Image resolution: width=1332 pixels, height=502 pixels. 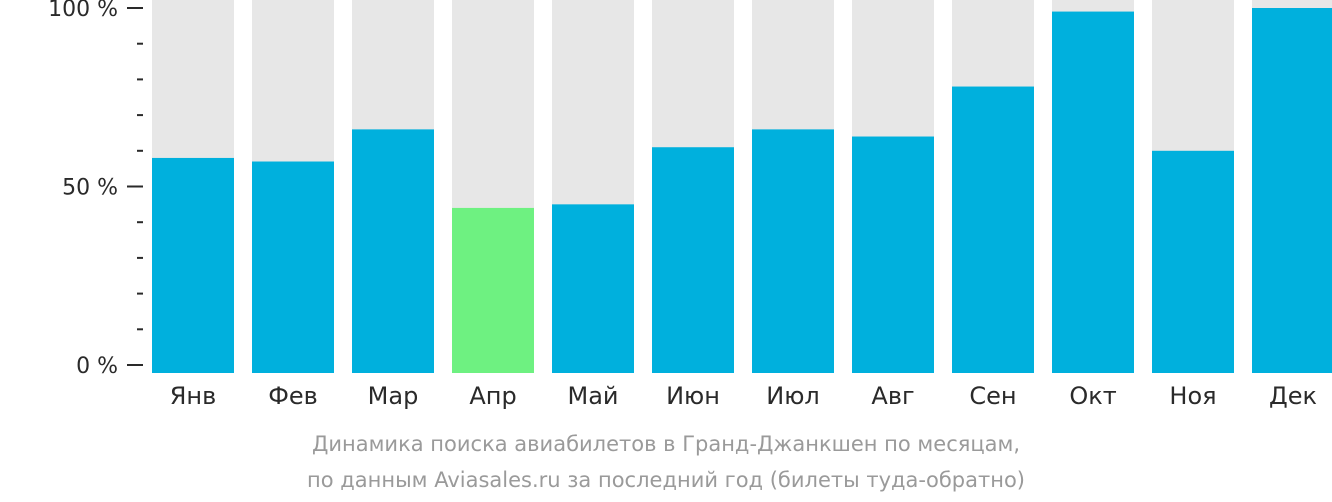 What do you see at coordinates (393, 396) in the screenshot?
I see `x-tick-label-2: Мар` at bounding box center [393, 396].